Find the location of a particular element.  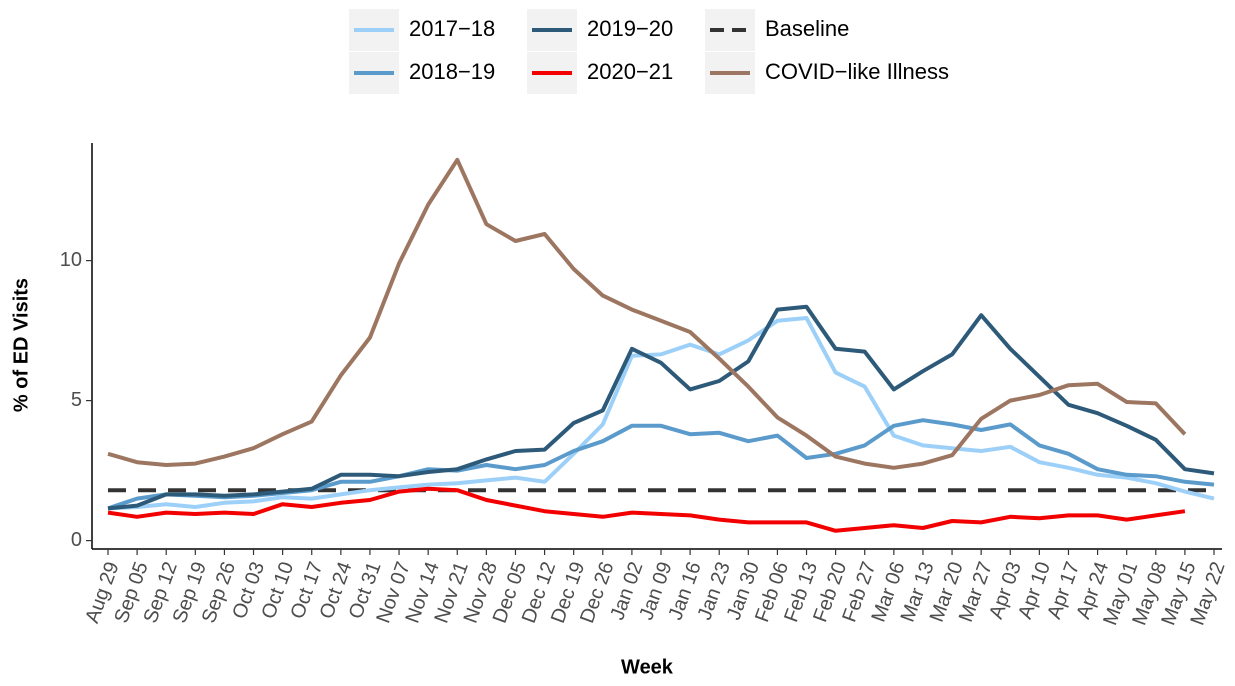

legend-label: 2020−21 is located at coordinates (630, 71).